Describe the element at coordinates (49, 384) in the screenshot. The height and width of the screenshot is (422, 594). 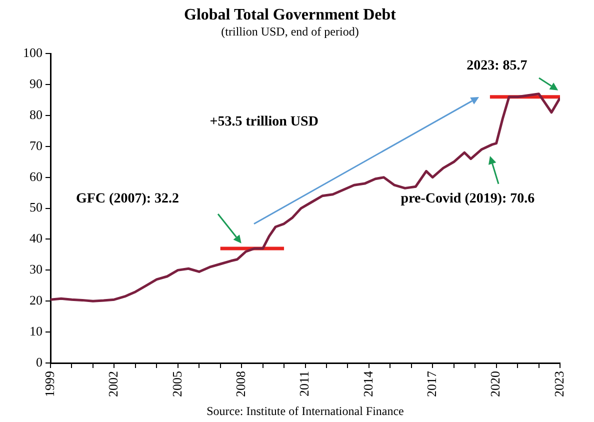
I see `x-tick-label: 1999` at that location.